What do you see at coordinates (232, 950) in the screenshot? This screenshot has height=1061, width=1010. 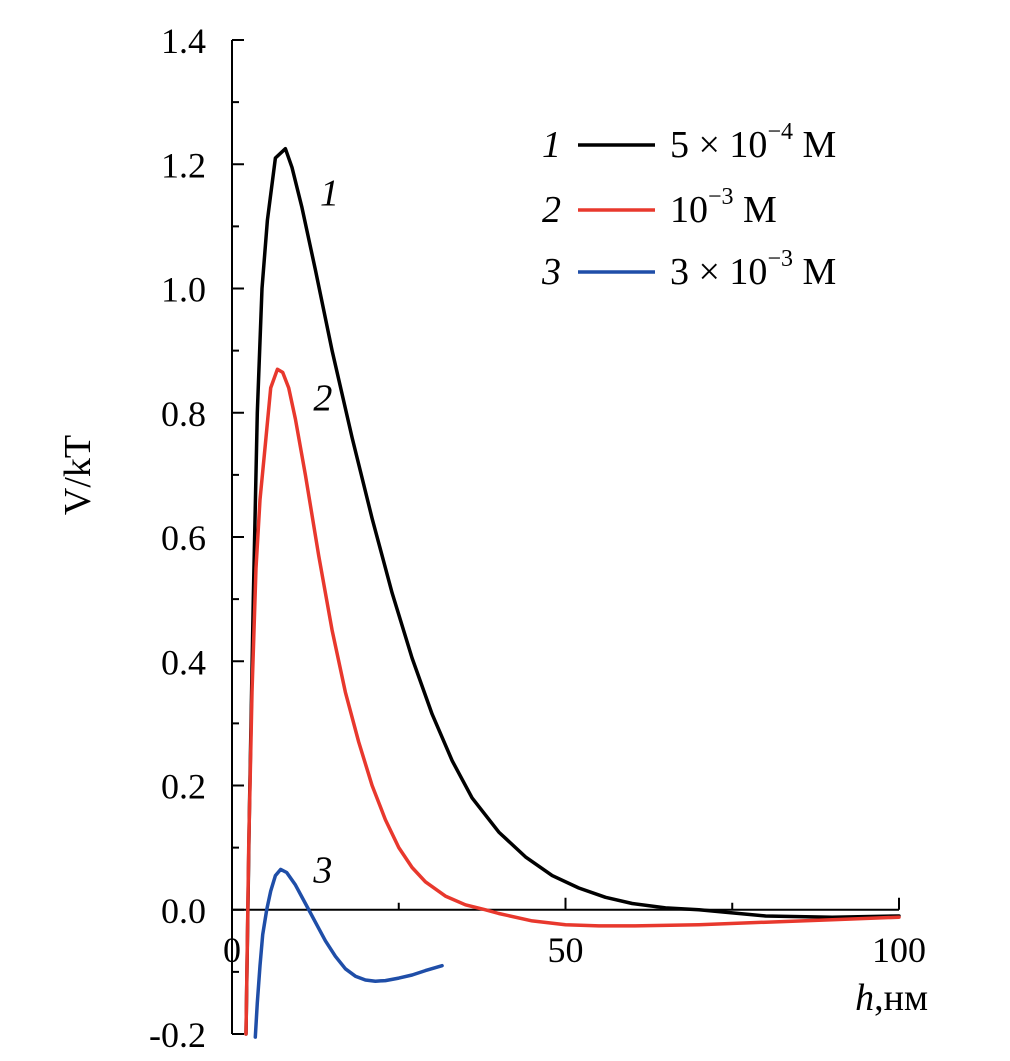 I see `x-tick-label: 0` at bounding box center [232, 950].